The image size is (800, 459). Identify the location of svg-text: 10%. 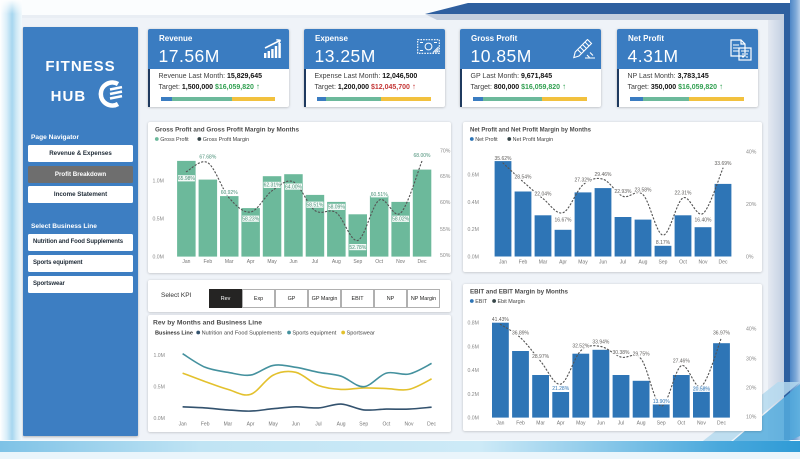
(751, 418).